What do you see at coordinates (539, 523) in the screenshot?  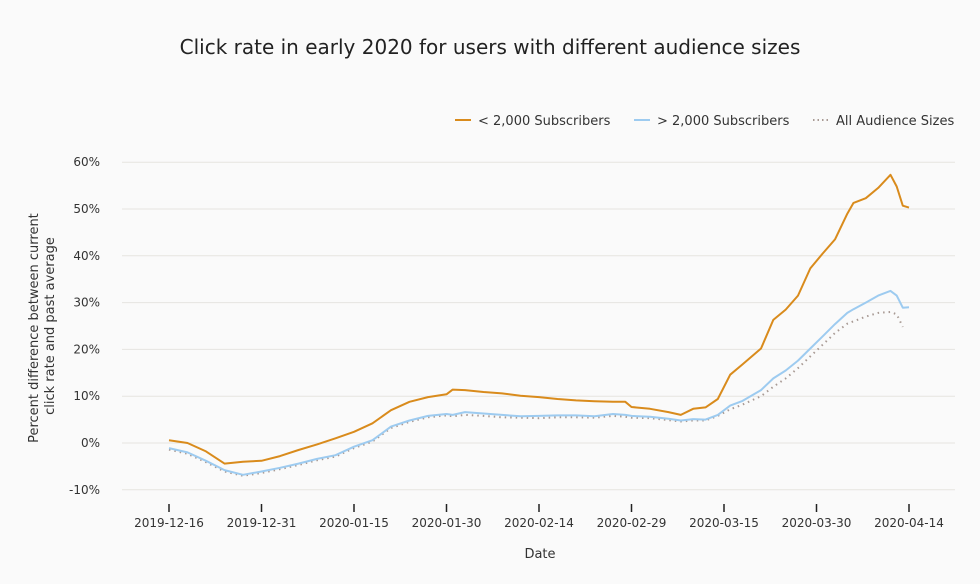 I see `x-tick-label: 2020-02-14` at bounding box center [539, 523].